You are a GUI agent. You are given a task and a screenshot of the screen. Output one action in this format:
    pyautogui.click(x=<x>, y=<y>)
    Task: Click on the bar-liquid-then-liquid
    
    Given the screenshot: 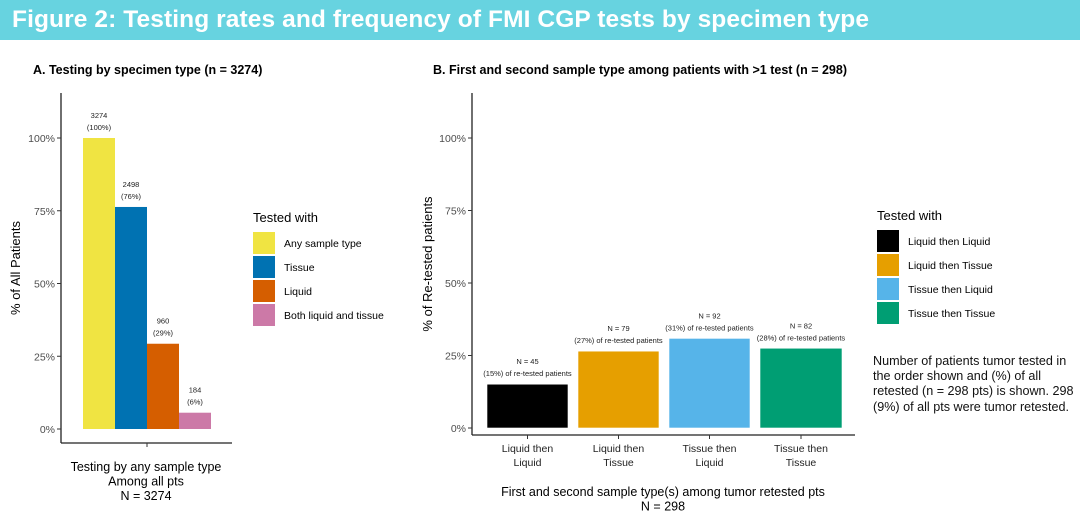 What is the action you would take?
    pyautogui.click(x=527, y=406)
    